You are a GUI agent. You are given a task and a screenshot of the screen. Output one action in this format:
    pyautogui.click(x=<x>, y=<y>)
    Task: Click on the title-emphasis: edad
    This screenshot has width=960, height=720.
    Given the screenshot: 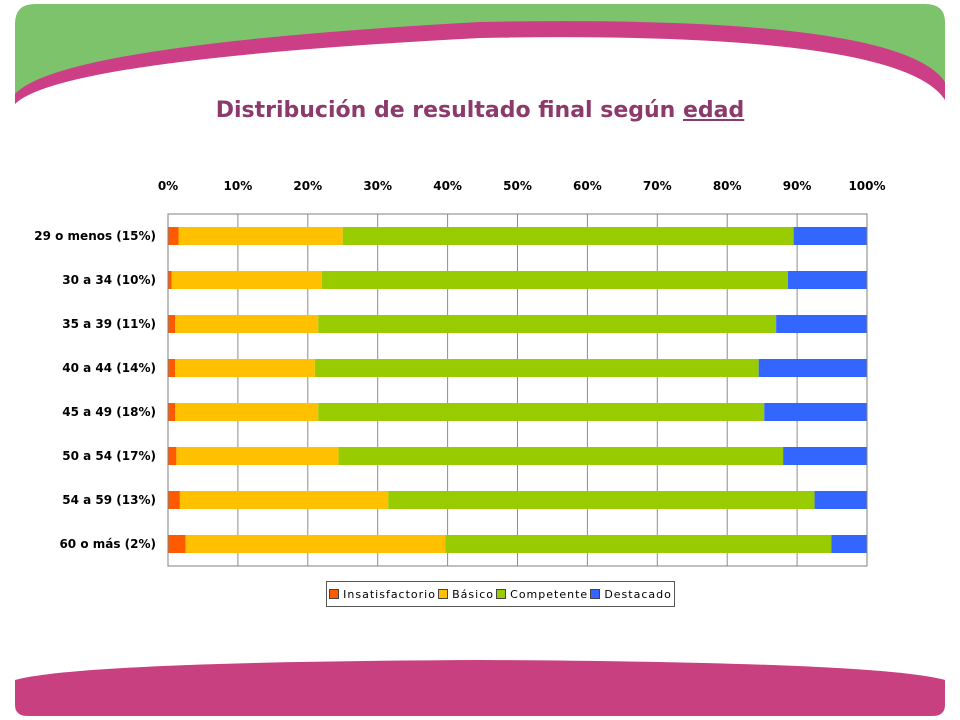 What is the action you would take?
    pyautogui.click(x=714, y=110)
    